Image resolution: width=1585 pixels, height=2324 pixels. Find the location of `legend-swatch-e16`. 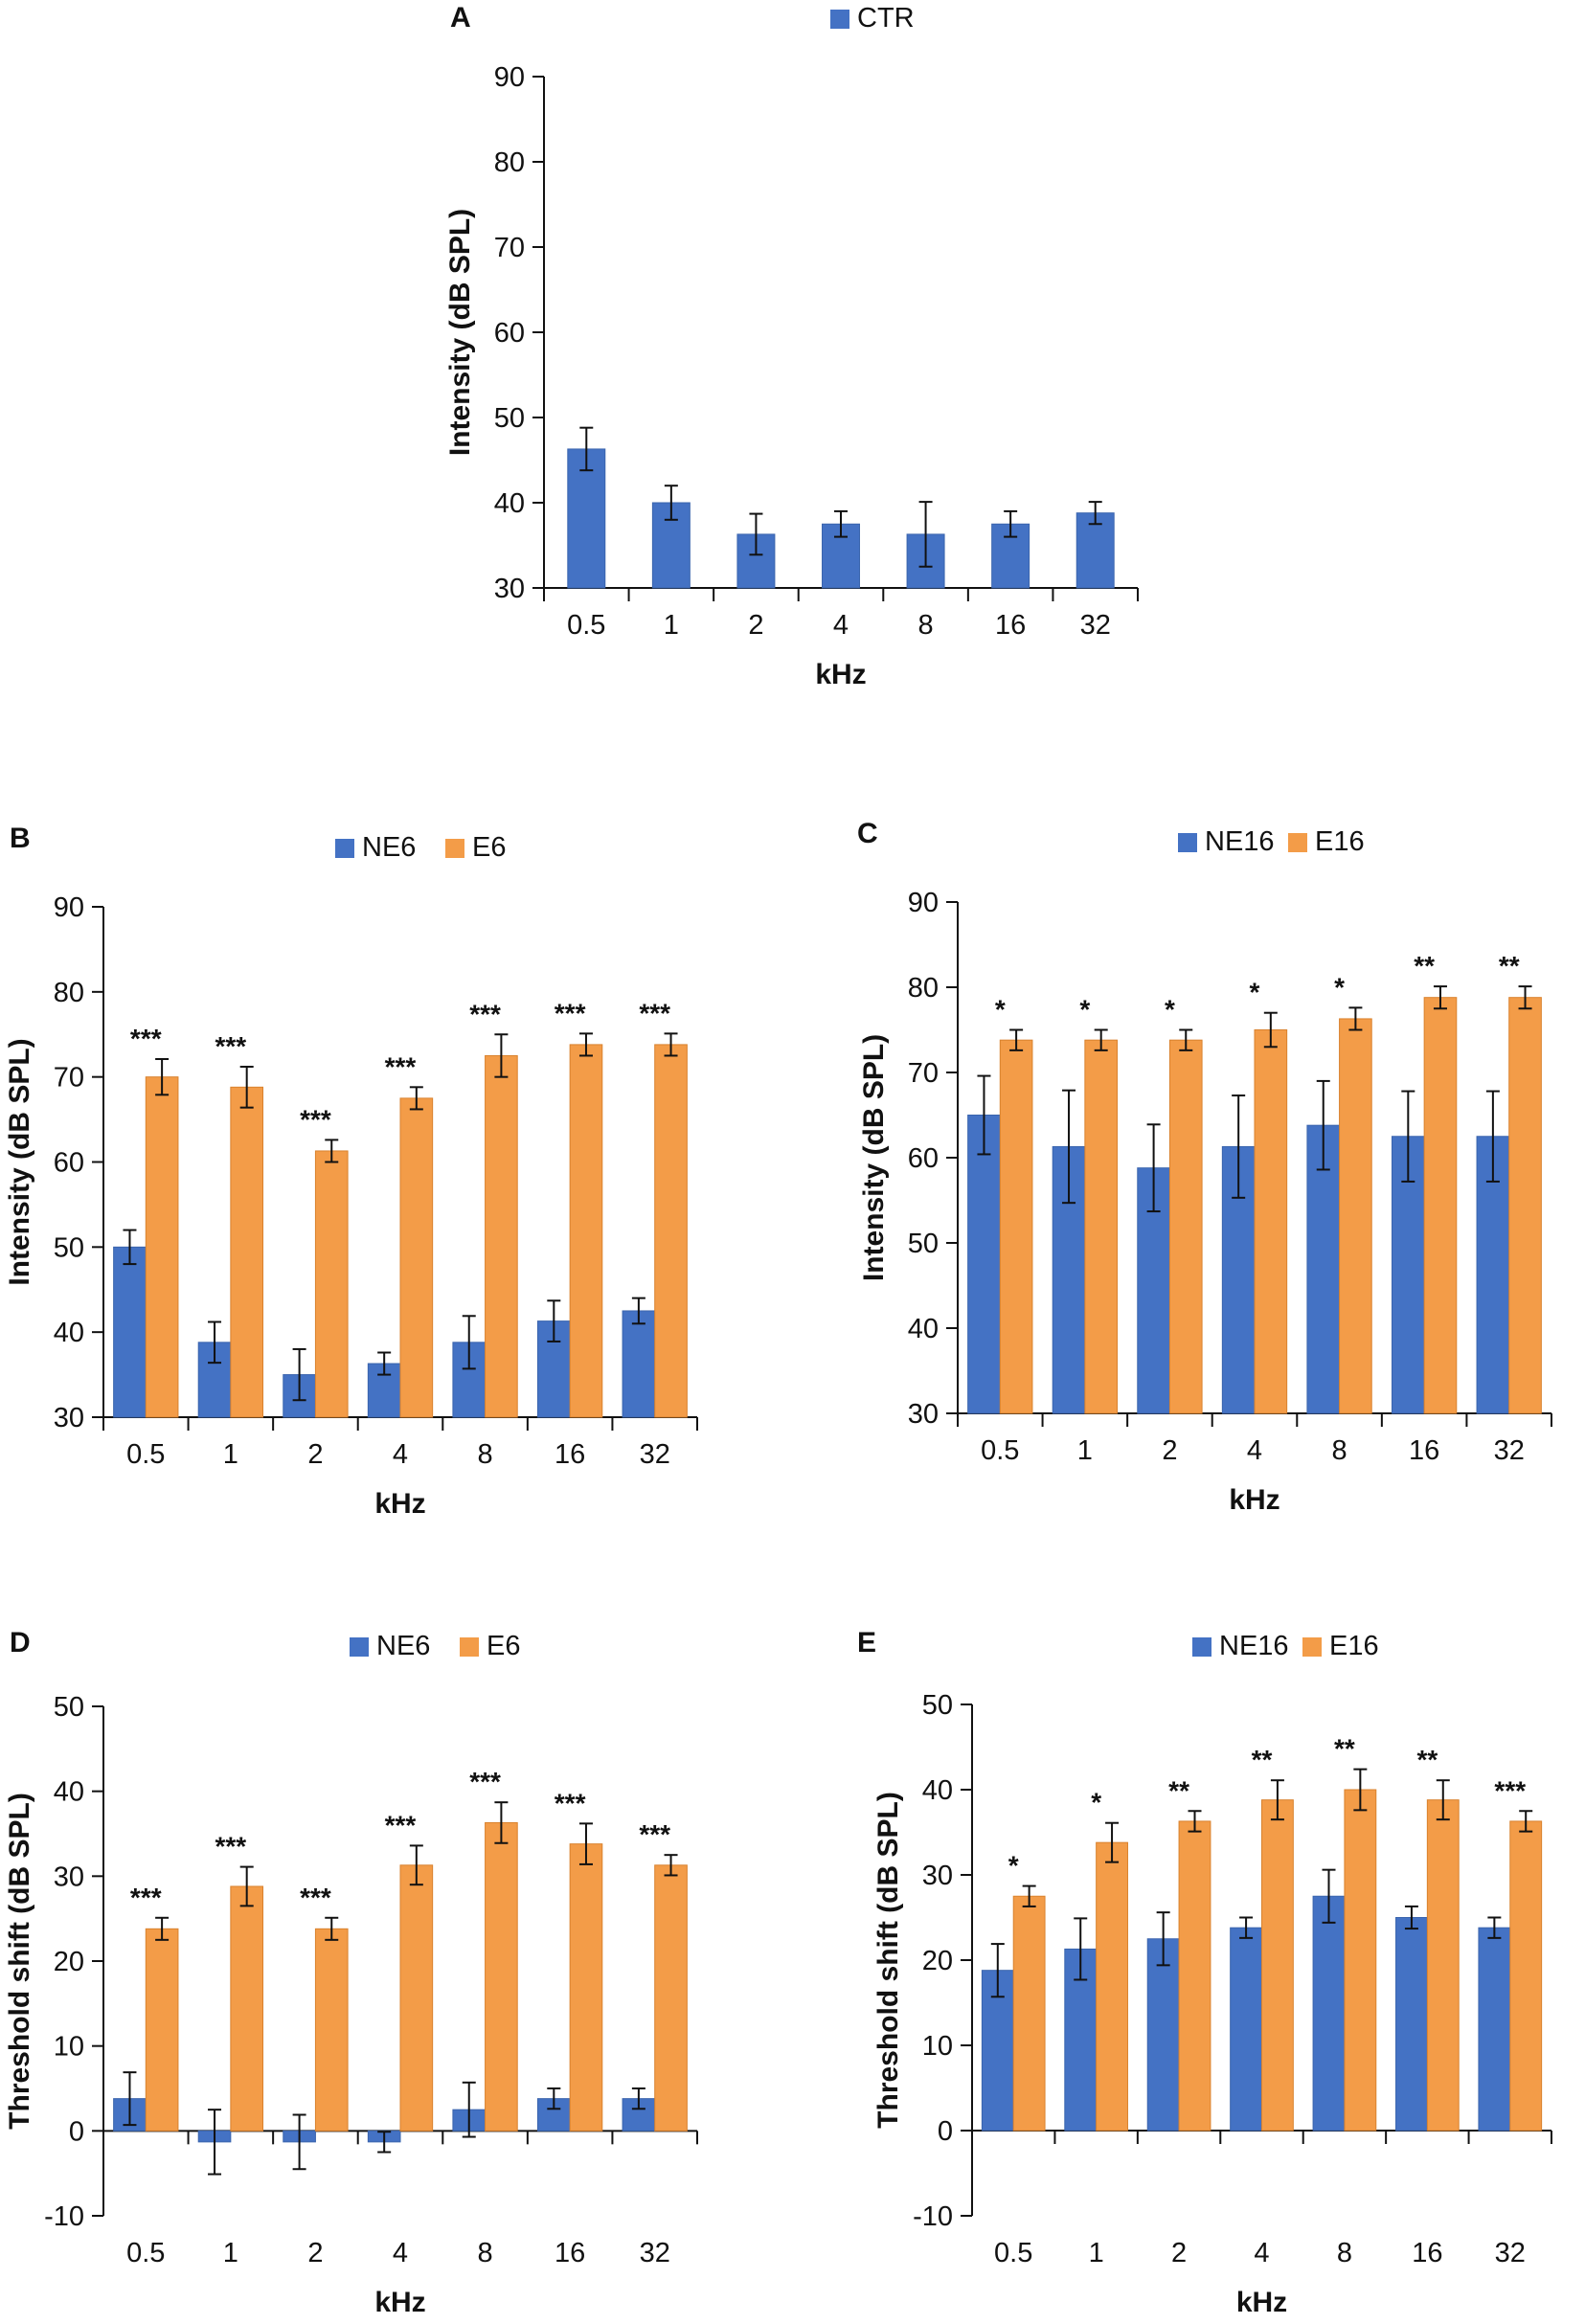

legend-swatch-e16 is located at coordinates (1297, 842).